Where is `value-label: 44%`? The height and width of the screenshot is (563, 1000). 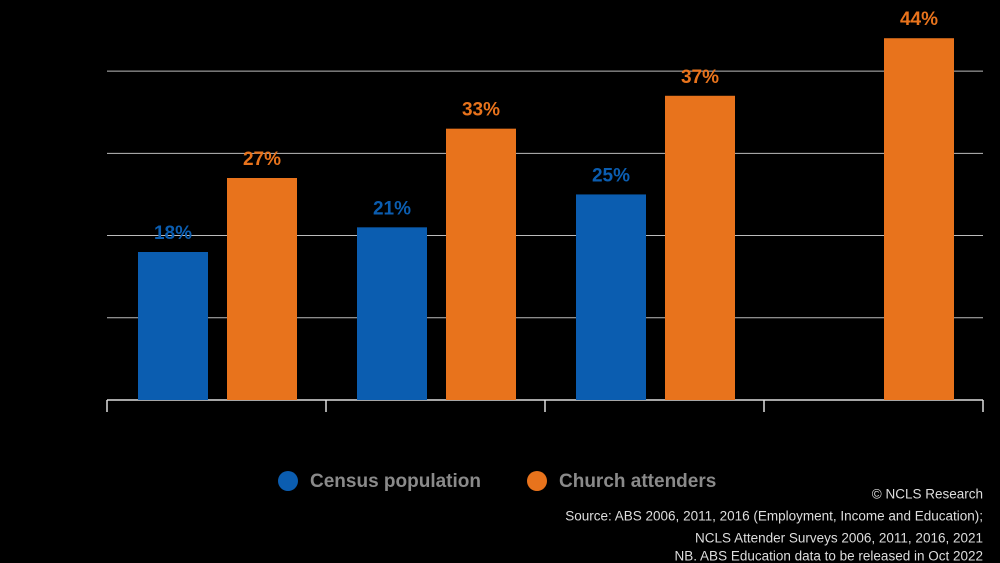
value-label: 44% is located at coordinates (919, 19).